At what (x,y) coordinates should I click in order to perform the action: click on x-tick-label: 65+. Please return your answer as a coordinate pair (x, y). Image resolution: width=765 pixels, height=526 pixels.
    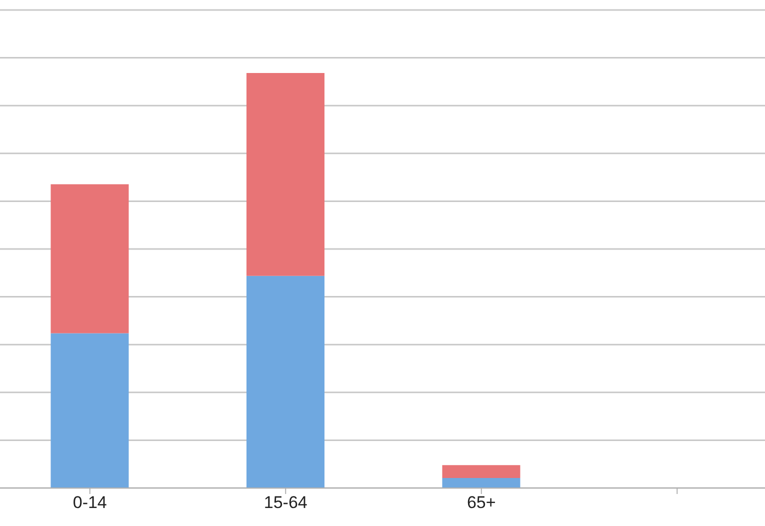
    Looking at the image, I should click on (481, 502).